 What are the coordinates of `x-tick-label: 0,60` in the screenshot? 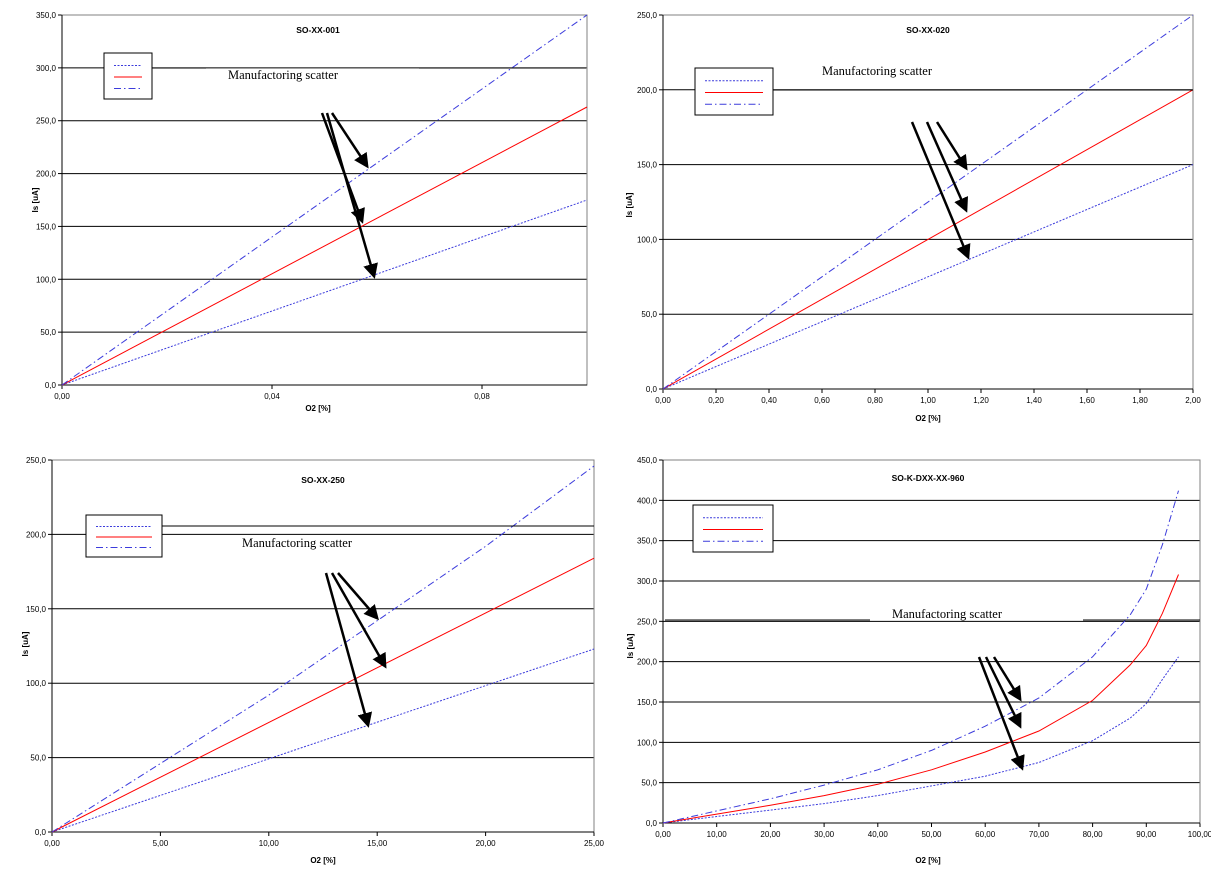 It's located at (822, 400).